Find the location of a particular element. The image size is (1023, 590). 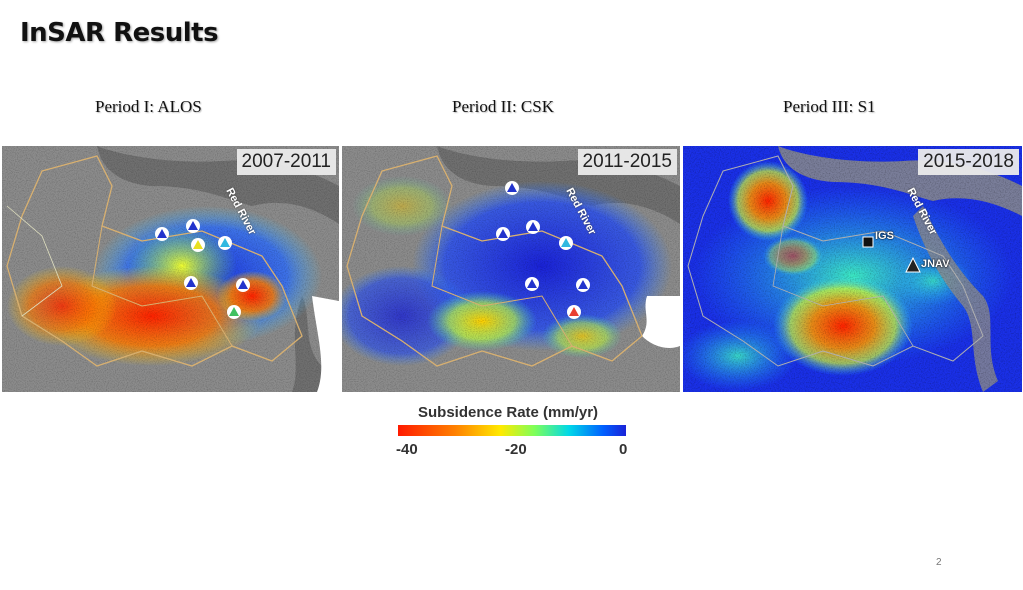

map-image-s1 is located at coordinates (852, 269).